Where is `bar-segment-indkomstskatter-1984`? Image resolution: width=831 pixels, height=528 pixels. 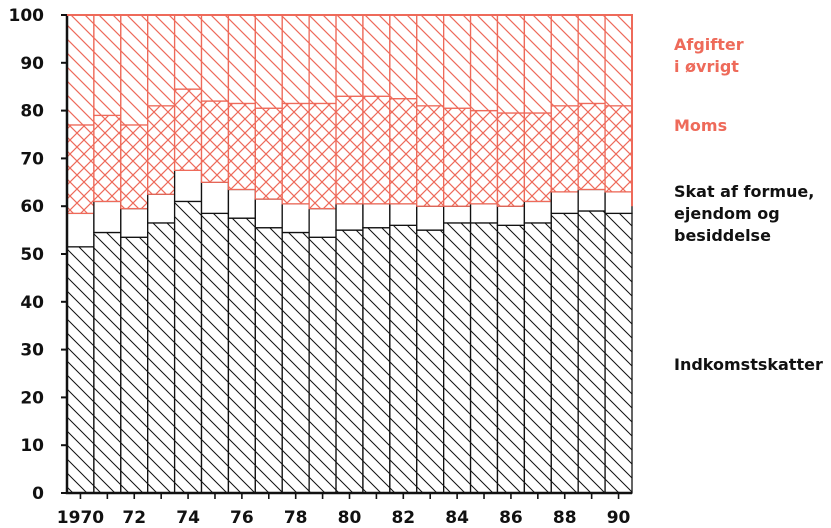 bar-segment-indkomstskatter-1984 is located at coordinates (457, 358).